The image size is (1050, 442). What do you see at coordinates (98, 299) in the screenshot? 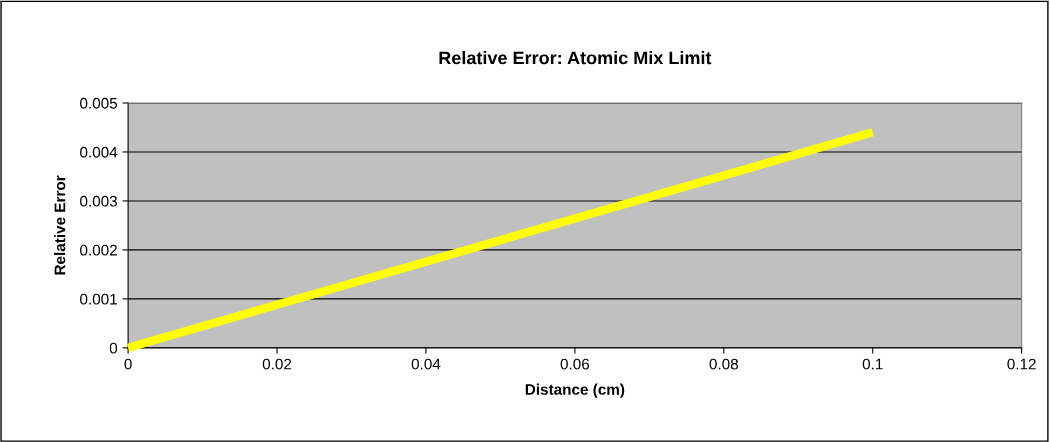
I see `y-tick-label: 0.001` at bounding box center [98, 299].